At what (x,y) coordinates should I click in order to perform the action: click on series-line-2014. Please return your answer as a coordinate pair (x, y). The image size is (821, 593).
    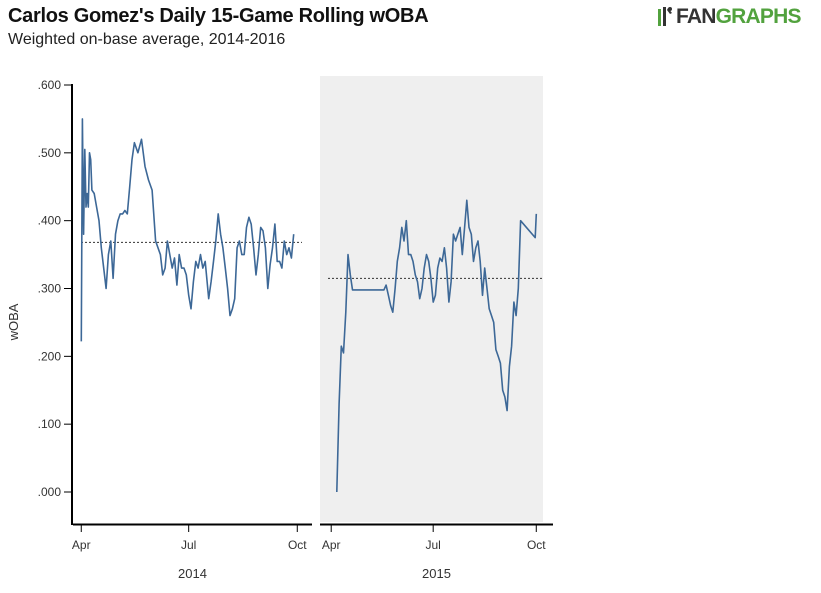
    Looking at the image, I should click on (187, 230).